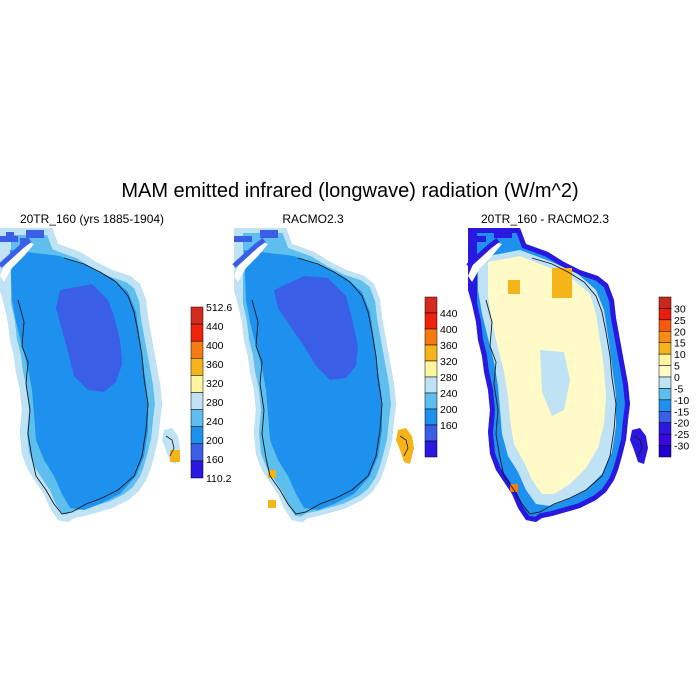  I want to click on colorbar-label: 25, so click(680, 321).